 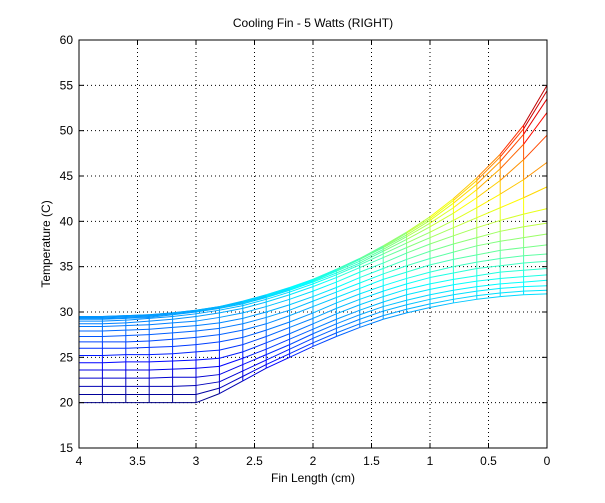 I want to click on x-tick-label: 3, so click(x=196, y=461).